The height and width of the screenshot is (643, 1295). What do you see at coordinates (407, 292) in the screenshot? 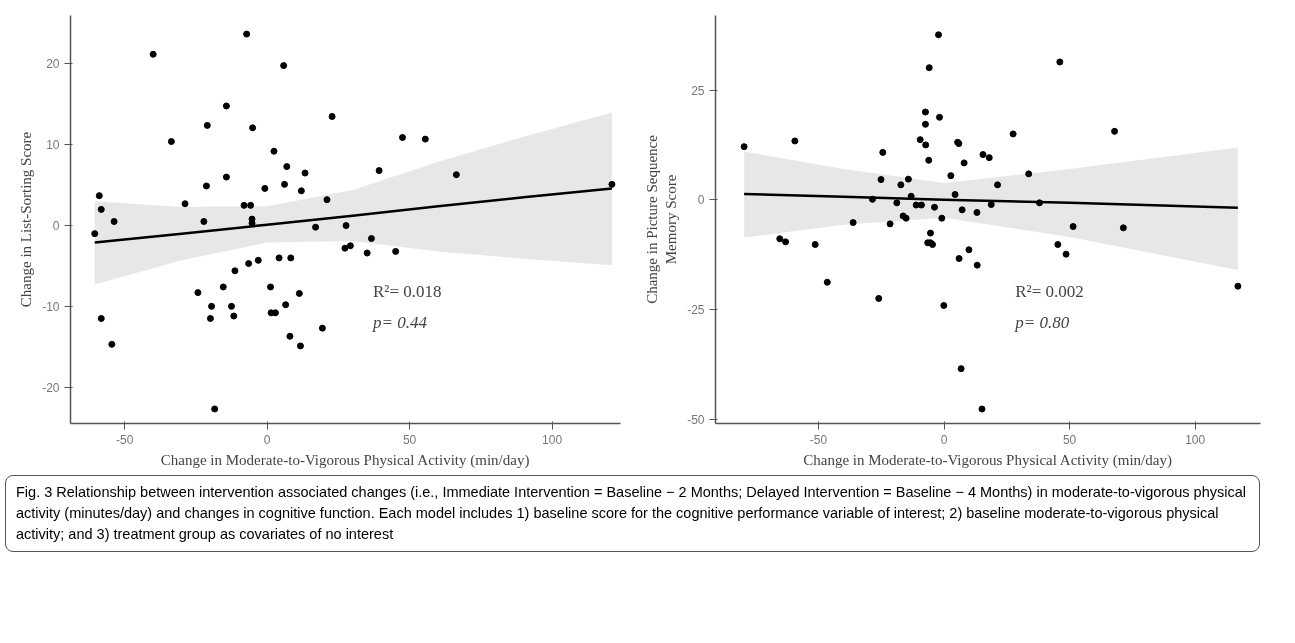
I see `annotation: R²= 0.018` at bounding box center [407, 292].